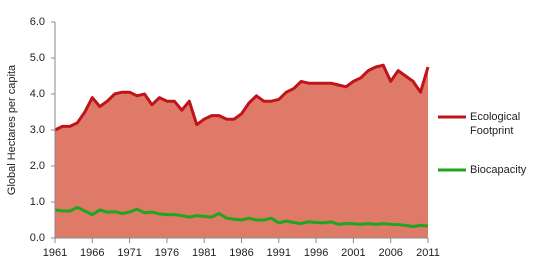 The width and height of the screenshot is (550, 277). What do you see at coordinates (37, 238) in the screenshot?
I see `y-tick-label: 0.0` at bounding box center [37, 238].